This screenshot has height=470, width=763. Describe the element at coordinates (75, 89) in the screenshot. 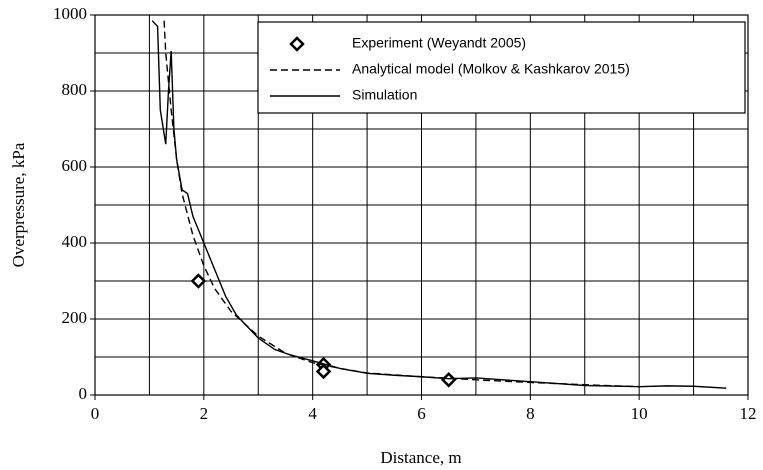

I see `y-tick-label: 800` at that location.